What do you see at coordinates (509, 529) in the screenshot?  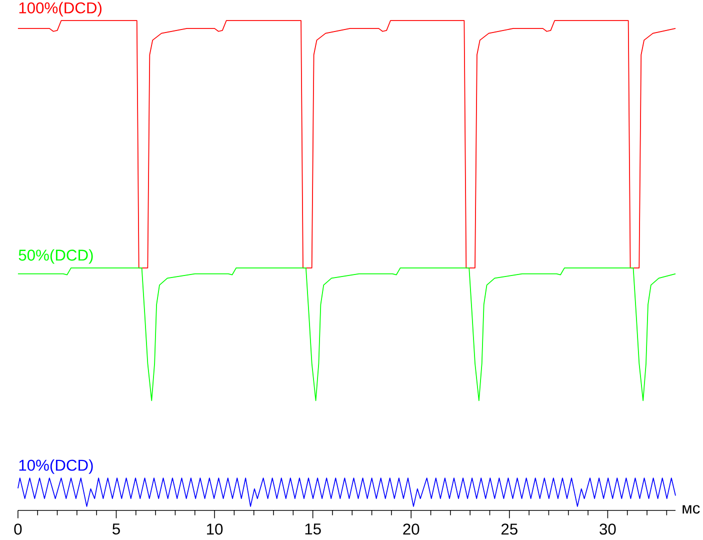 I see `x-tick-label: 25` at bounding box center [509, 529].